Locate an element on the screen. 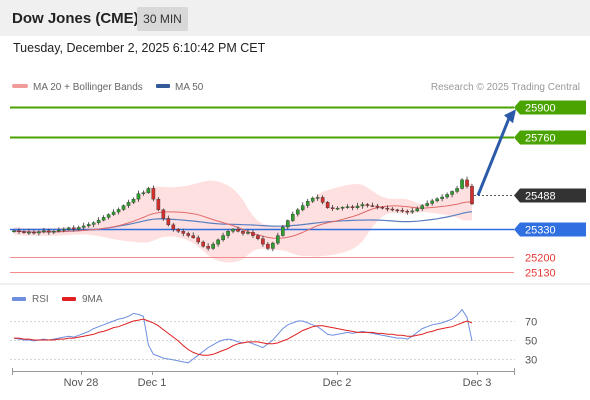  candlesticks is located at coordinates (243, 214).